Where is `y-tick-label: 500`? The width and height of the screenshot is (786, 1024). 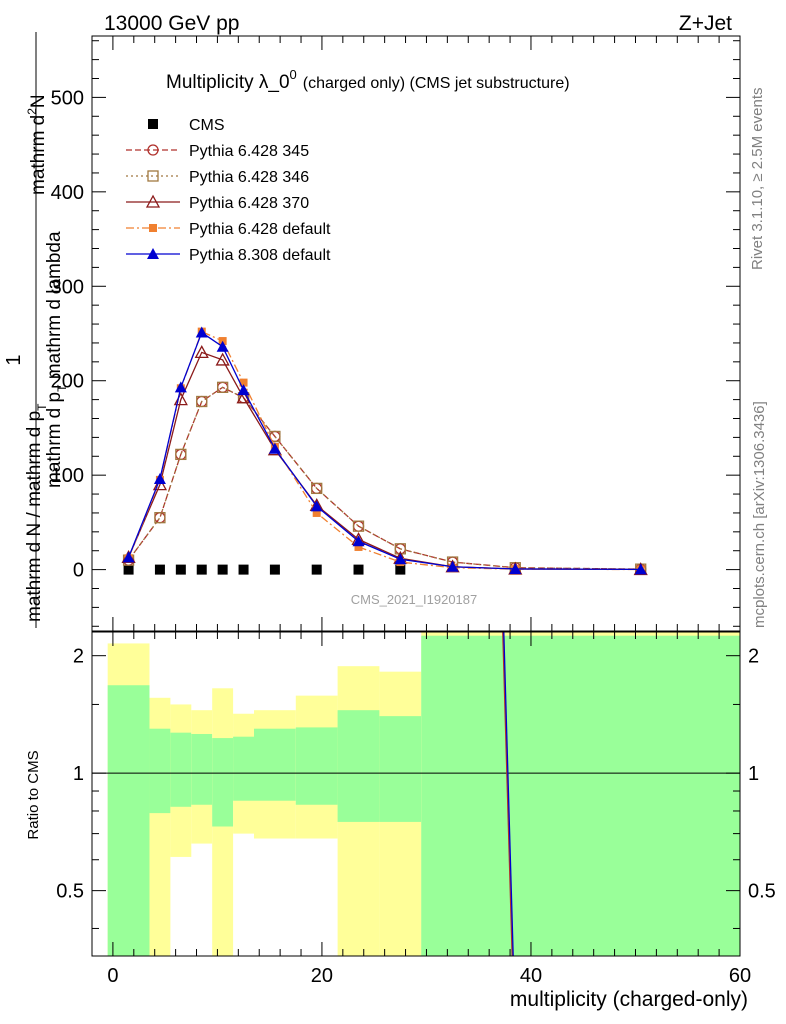
y-tick-label: 500 is located at coordinates (67, 98).